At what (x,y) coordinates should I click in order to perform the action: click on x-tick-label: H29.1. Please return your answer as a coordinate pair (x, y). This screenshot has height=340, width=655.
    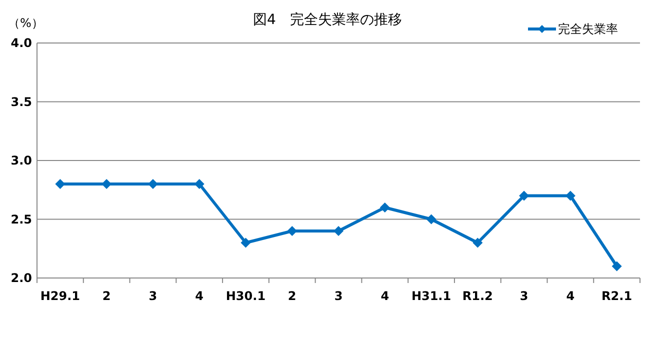
    Looking at the image, I should click on (60, 296).